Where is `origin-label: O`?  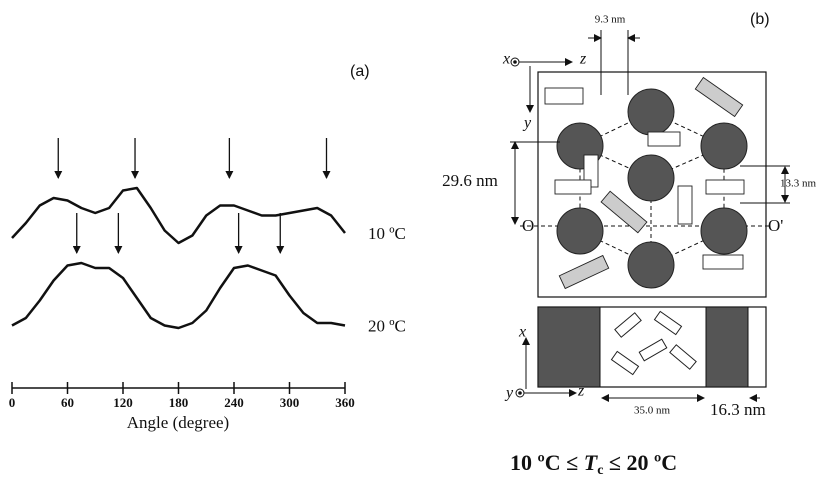
origin-label: O is located at coordinates (528, 225).